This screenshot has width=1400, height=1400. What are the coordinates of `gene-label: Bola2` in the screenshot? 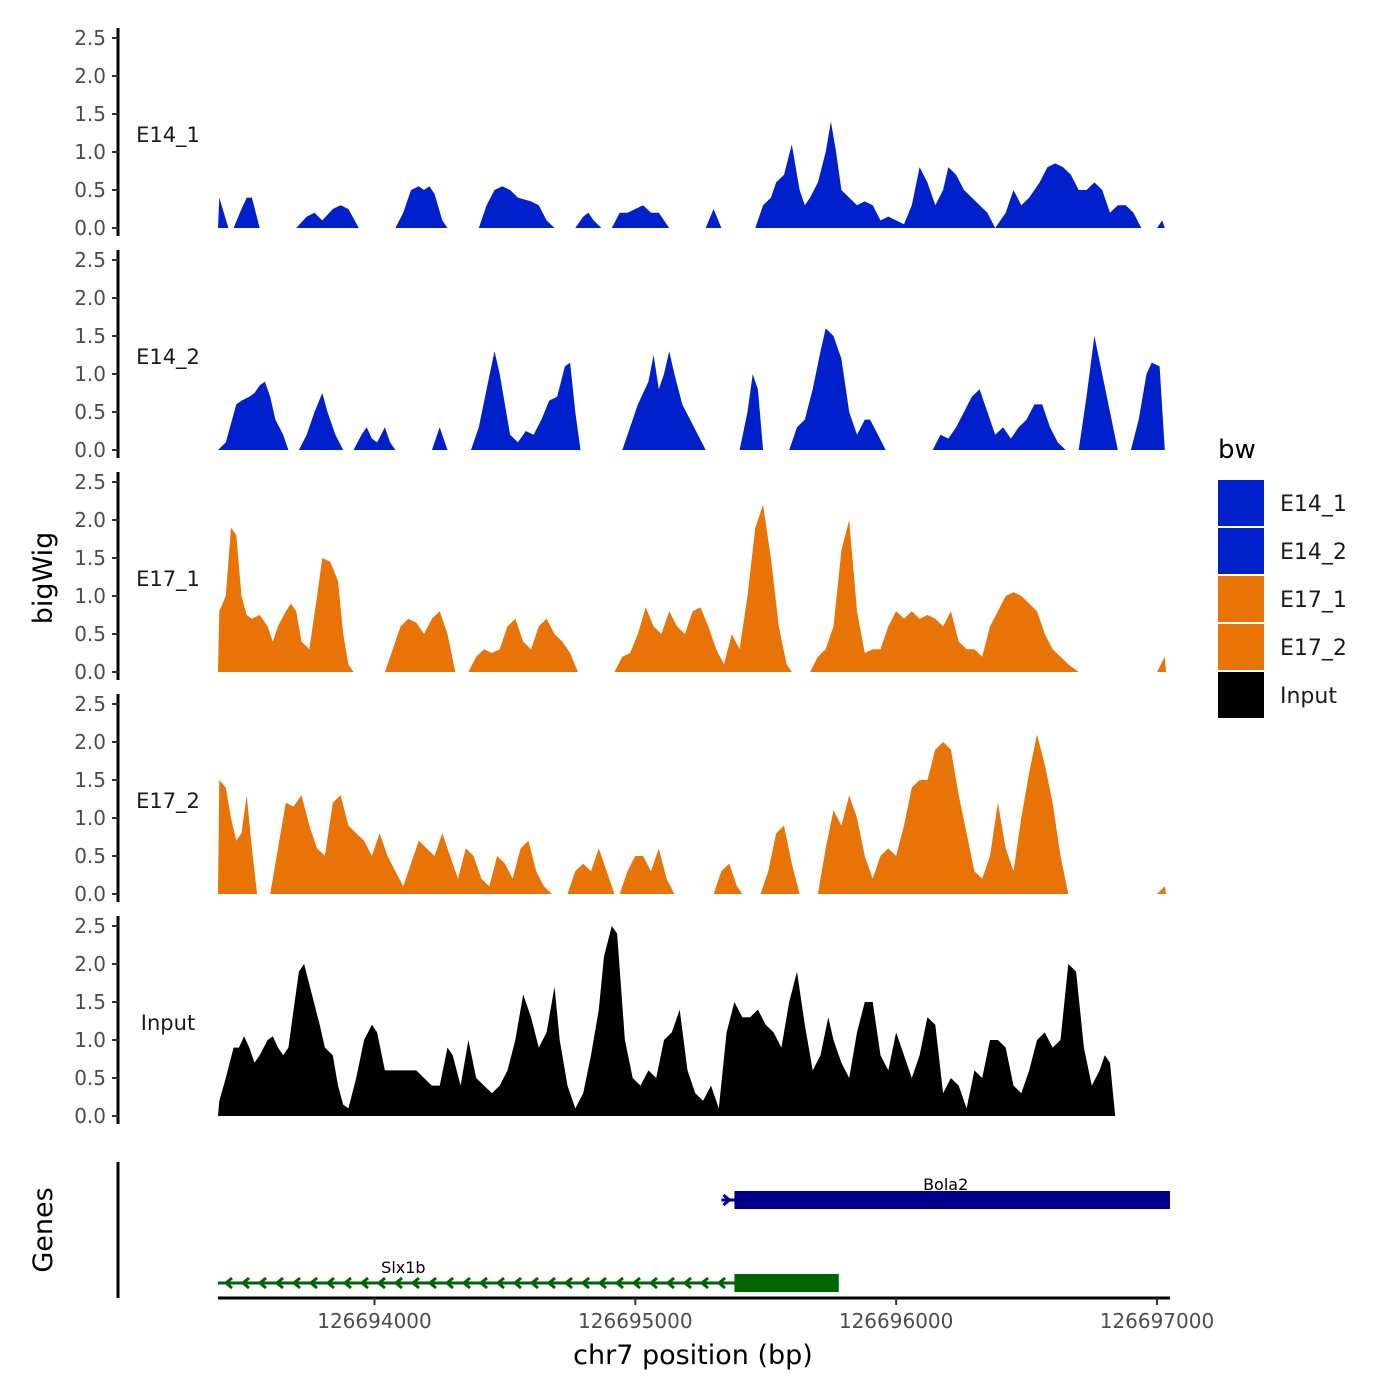 It's located at (945, 1184).